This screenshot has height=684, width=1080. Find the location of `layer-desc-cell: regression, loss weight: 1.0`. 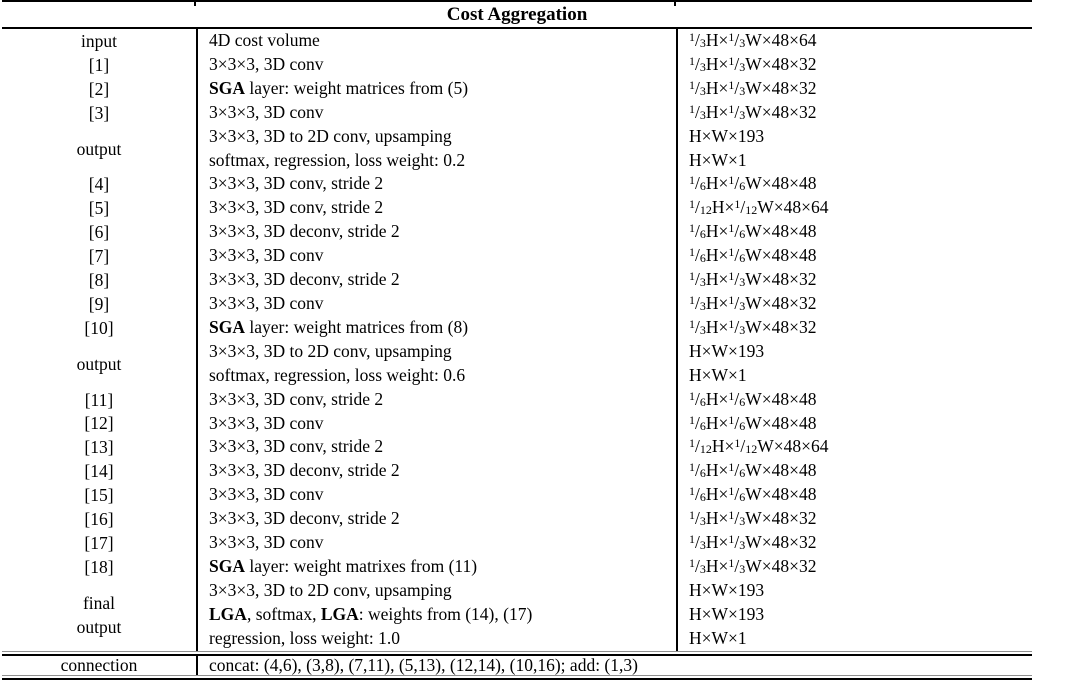

layer-desc-cell: regression, loss weight: 1.0 is located at coordinates (436, 638).